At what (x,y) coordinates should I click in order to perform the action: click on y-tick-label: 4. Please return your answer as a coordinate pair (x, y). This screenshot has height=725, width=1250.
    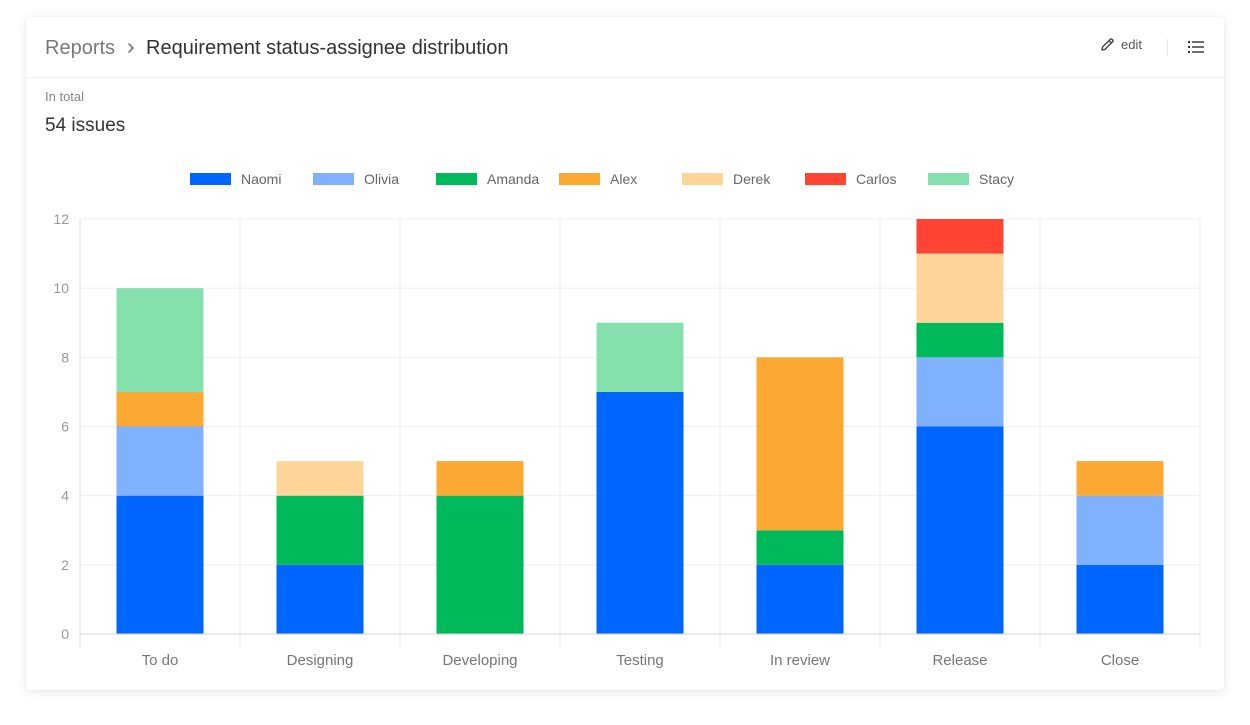
    Looking at the image, I should click on (65, 496).